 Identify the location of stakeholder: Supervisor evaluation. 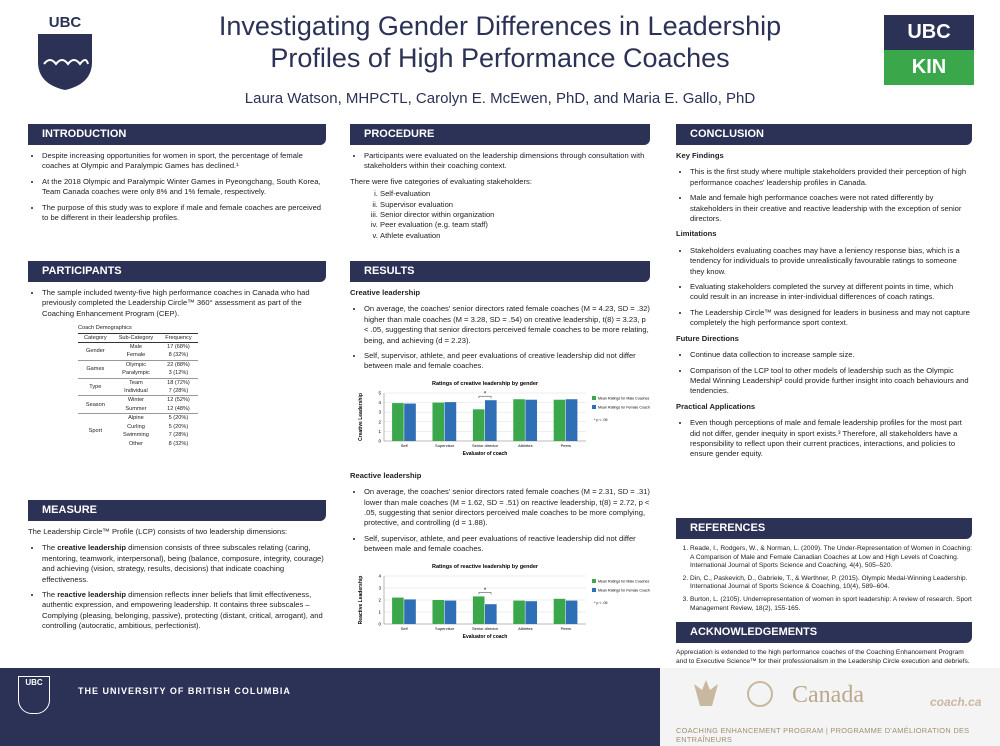
(515, 205).